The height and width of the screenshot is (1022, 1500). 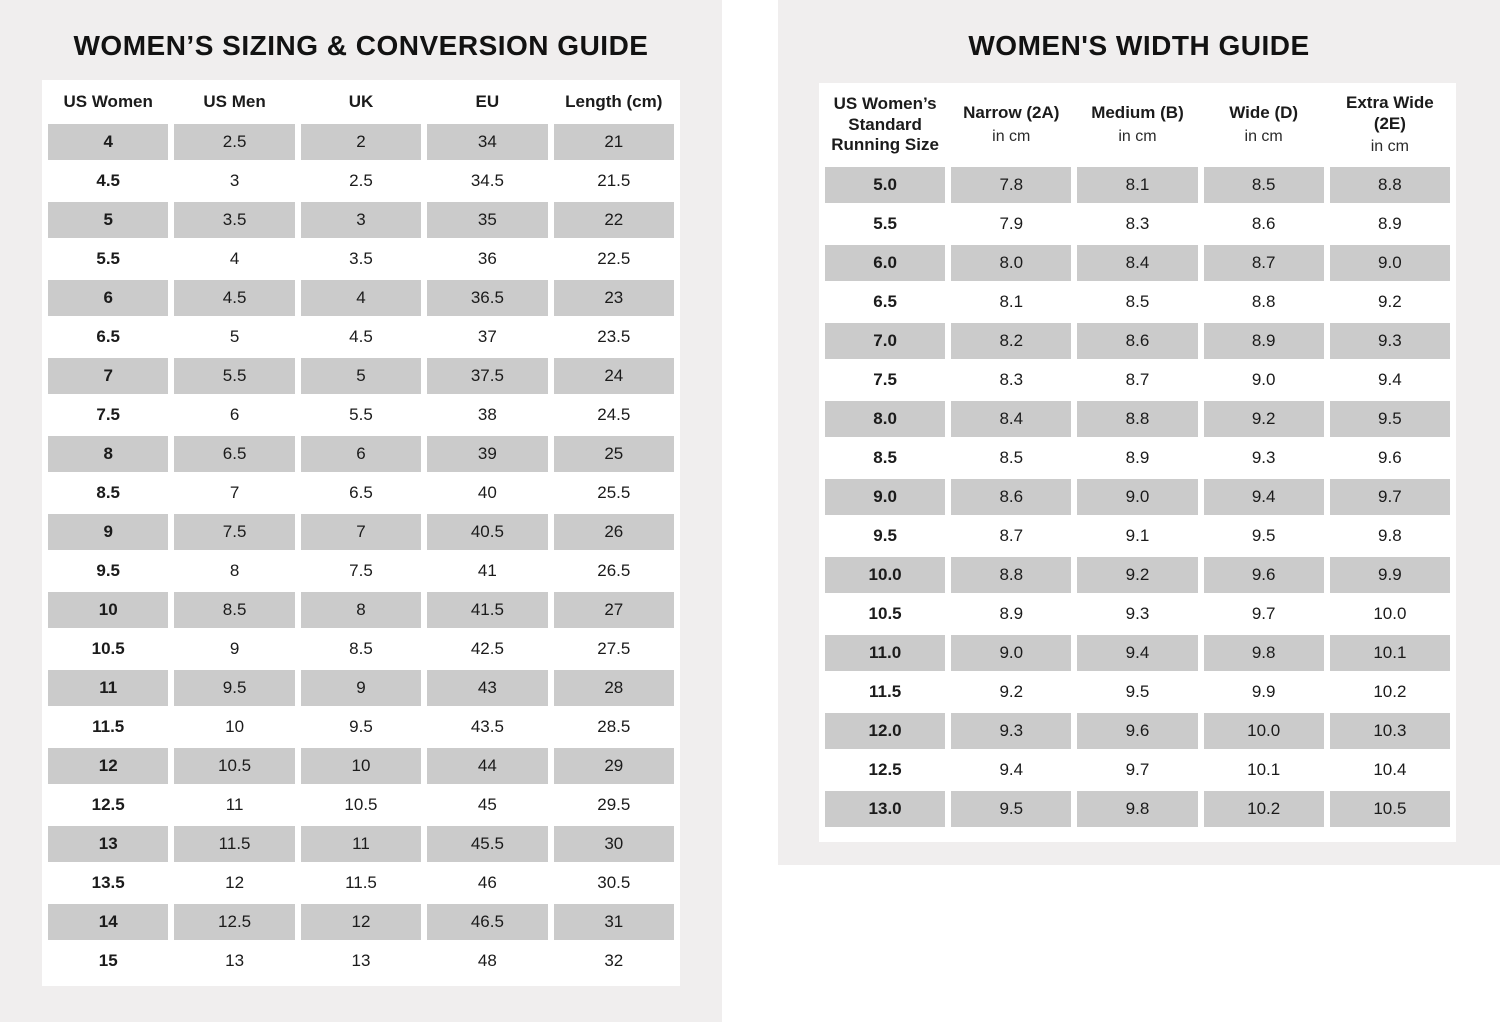 What do you see at coordinates (1137, 137) in the screenshot?
I see `column-header-unit: in cm` at bounding box center [1137, 137].